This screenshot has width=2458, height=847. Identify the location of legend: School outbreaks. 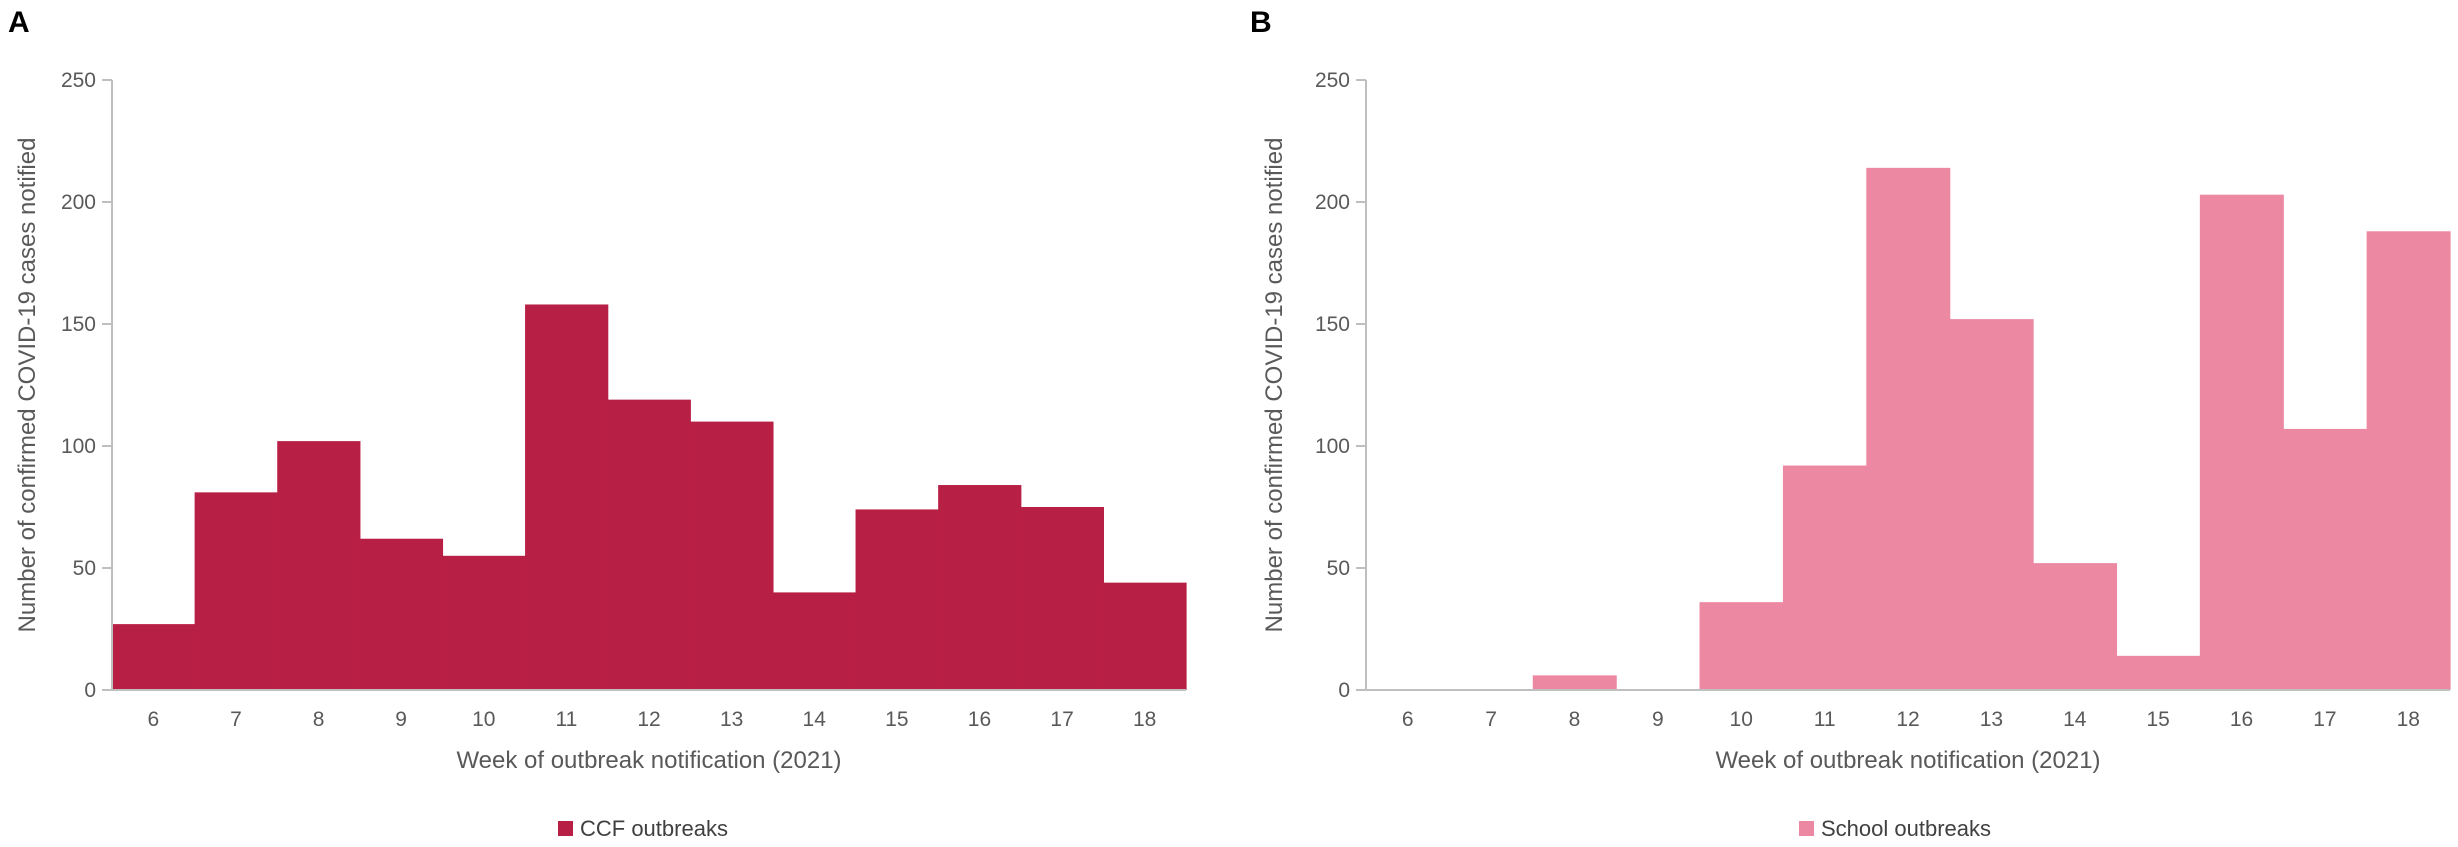
(1895, 828).